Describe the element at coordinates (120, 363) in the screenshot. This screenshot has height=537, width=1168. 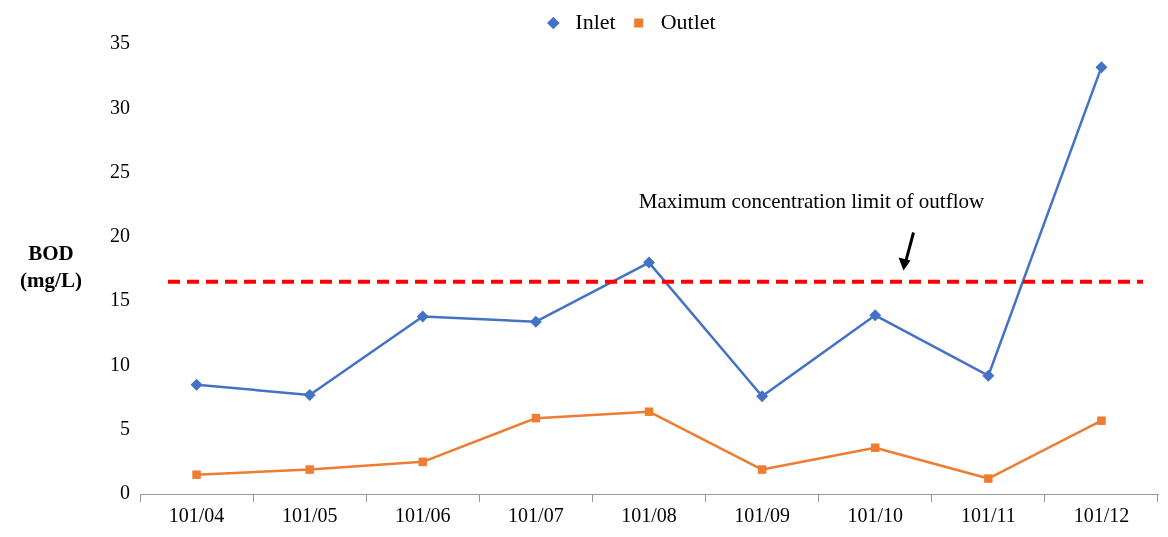
I see `y-tick-label: 10` at that location.